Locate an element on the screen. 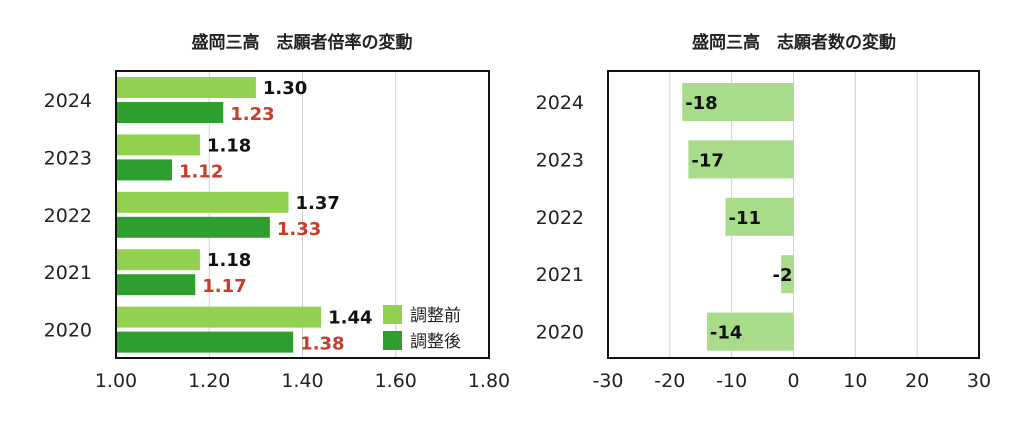  ratio-chart-title: 盛岡三高 志願者倍率の変動 is located at coordinates (302, 42).